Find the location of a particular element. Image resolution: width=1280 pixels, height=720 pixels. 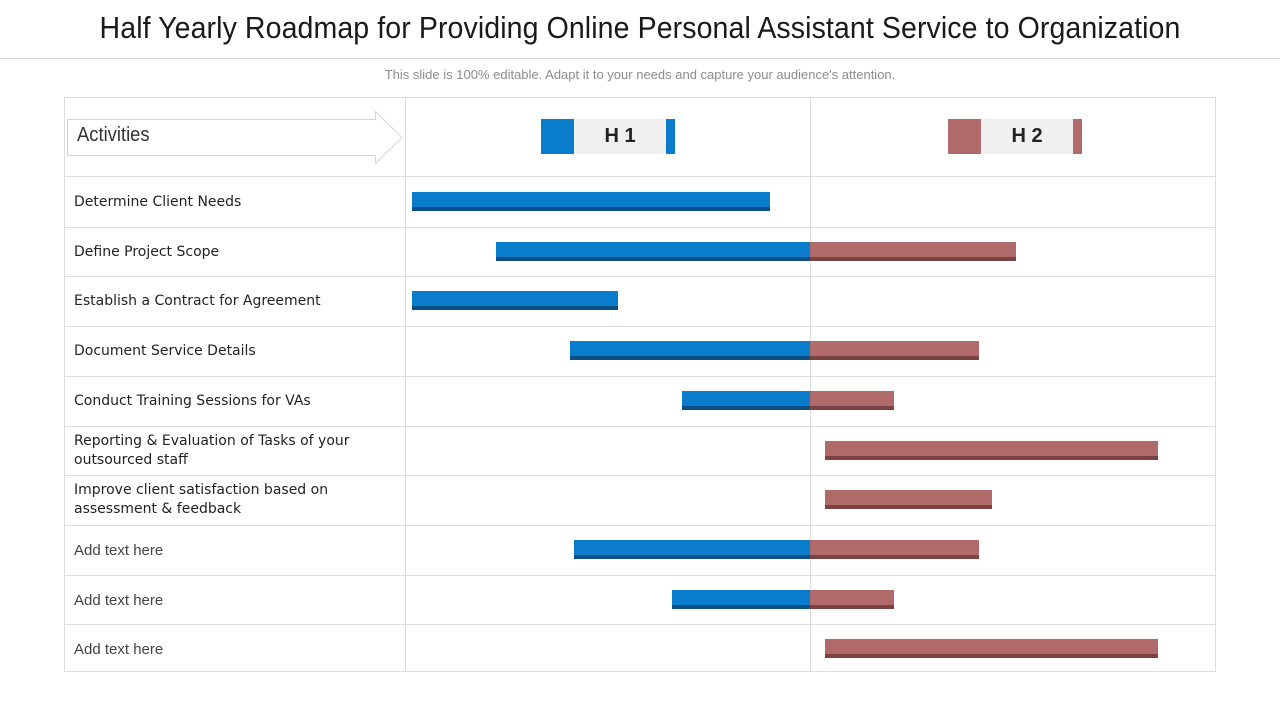

h1-color-key is located at coordinates (557, 136).